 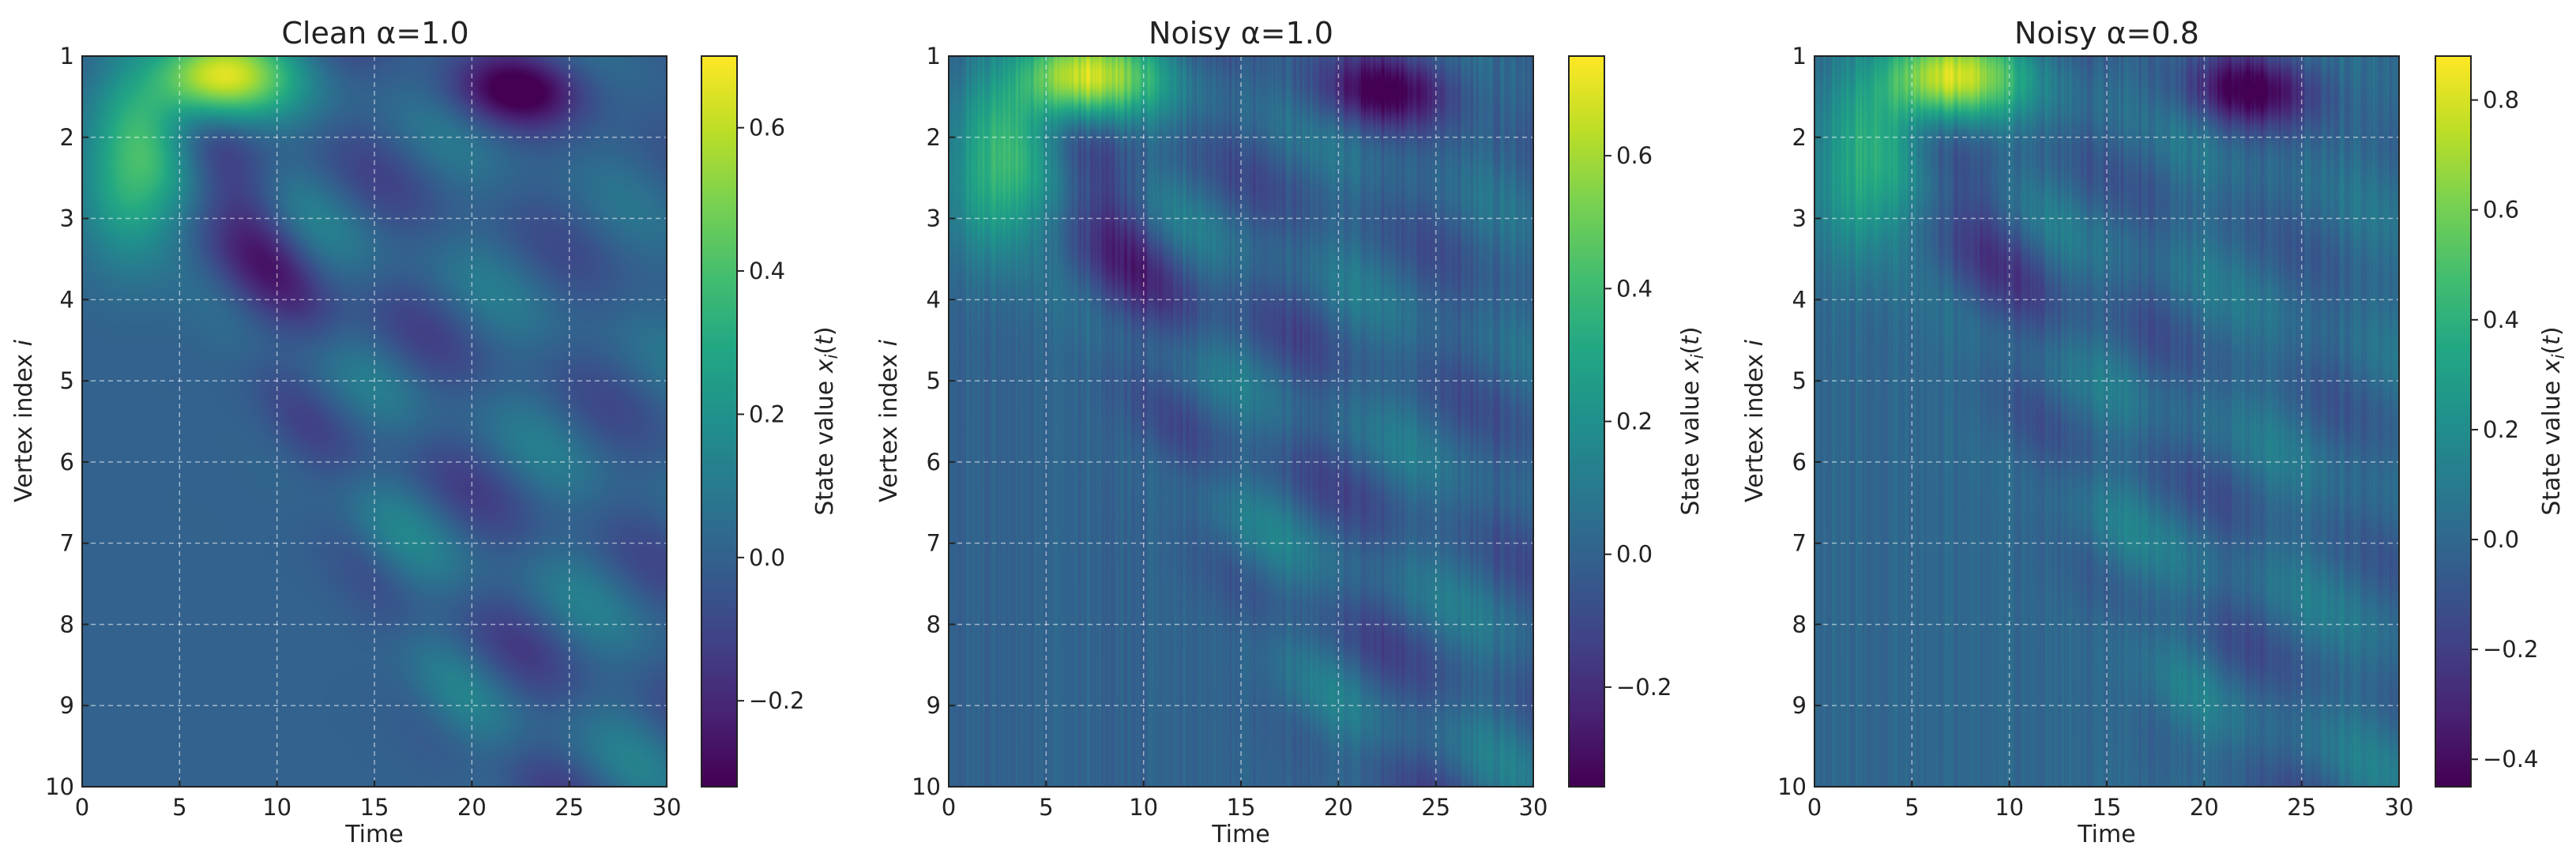 I want to click on colorbar-tick-label: −0.4, so click(x=2511, y=759).